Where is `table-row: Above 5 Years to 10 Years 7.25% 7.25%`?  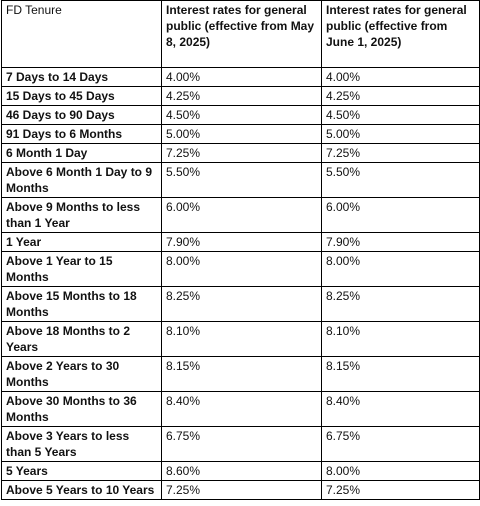 table-row: Above 5 Years to 10 Years 7.25% 7.25% is located at coordinates (240, 490).